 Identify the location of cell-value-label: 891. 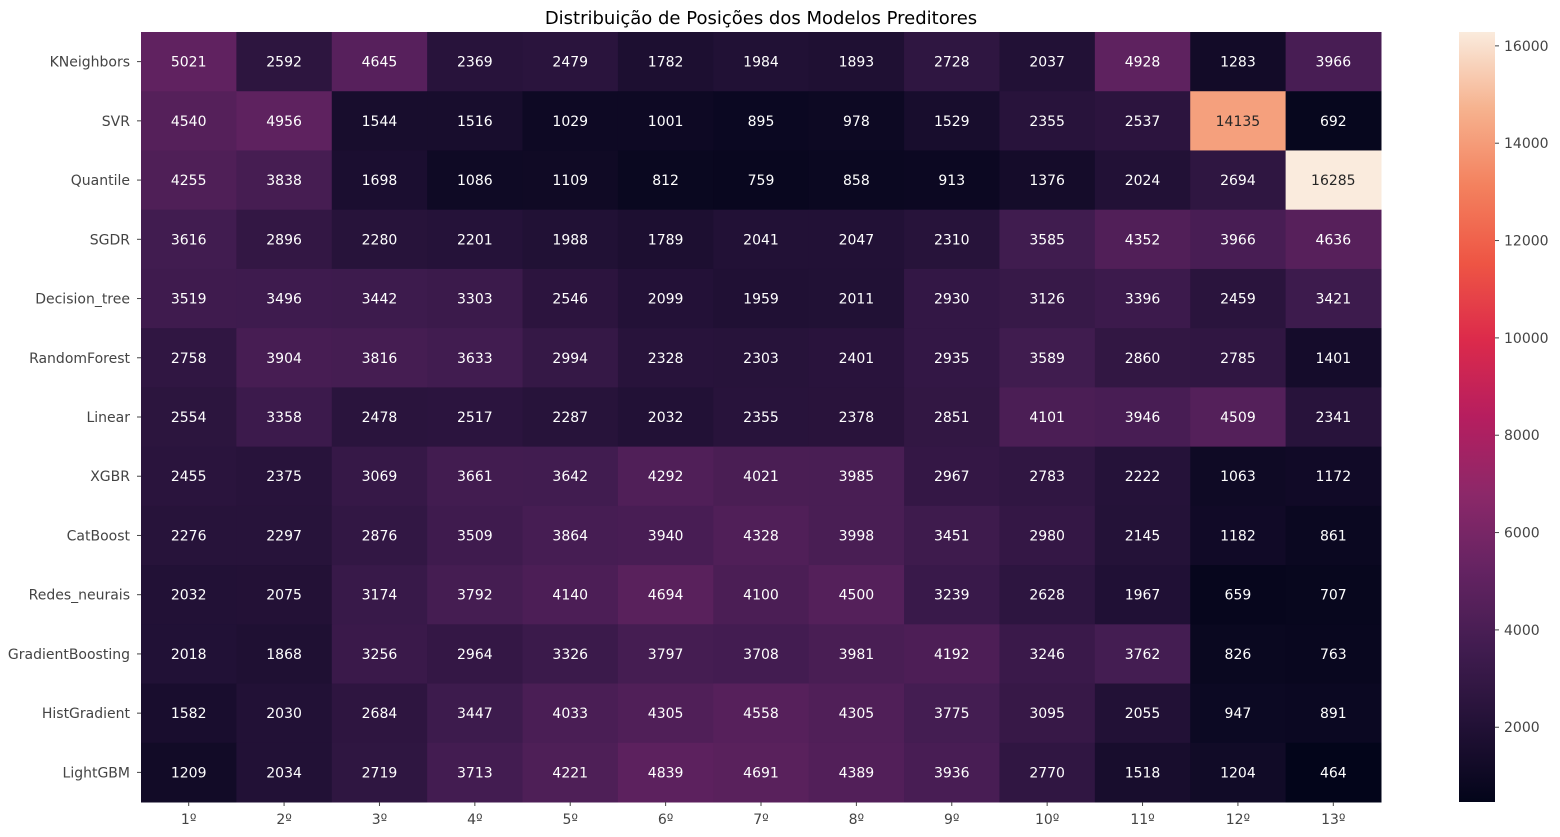
(1333, 714).